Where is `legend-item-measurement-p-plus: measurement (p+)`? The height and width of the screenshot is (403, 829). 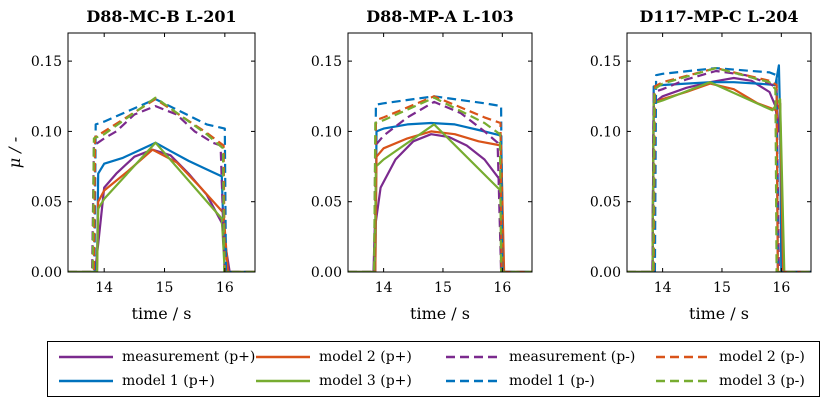
legend-item-measurement-p-plus: measurement (p+) is located at coordinates (155, 357).